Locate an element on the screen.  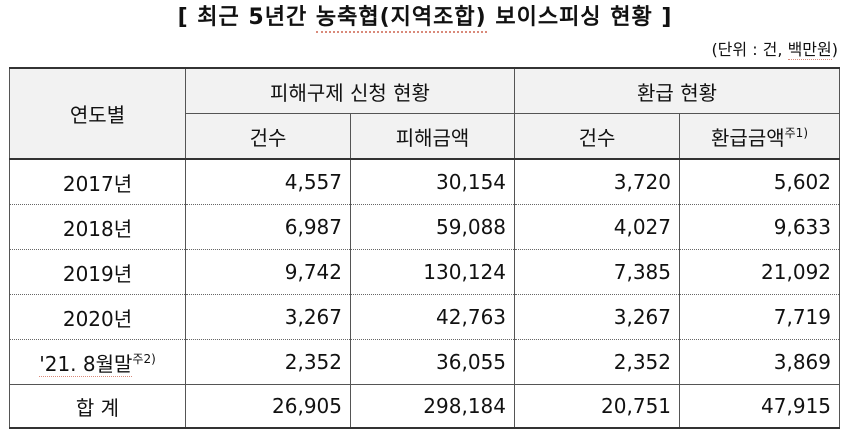
title-bracket-close: ] is located at coordinates (662, 17).